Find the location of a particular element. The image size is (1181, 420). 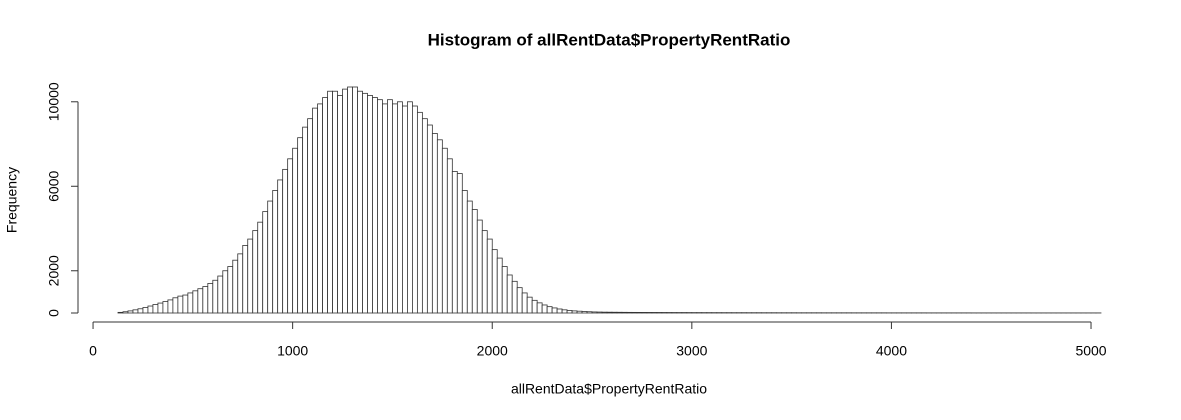

x-axis-label: allRentData$PropertyRentRatio is located at coordinates (609, 389).